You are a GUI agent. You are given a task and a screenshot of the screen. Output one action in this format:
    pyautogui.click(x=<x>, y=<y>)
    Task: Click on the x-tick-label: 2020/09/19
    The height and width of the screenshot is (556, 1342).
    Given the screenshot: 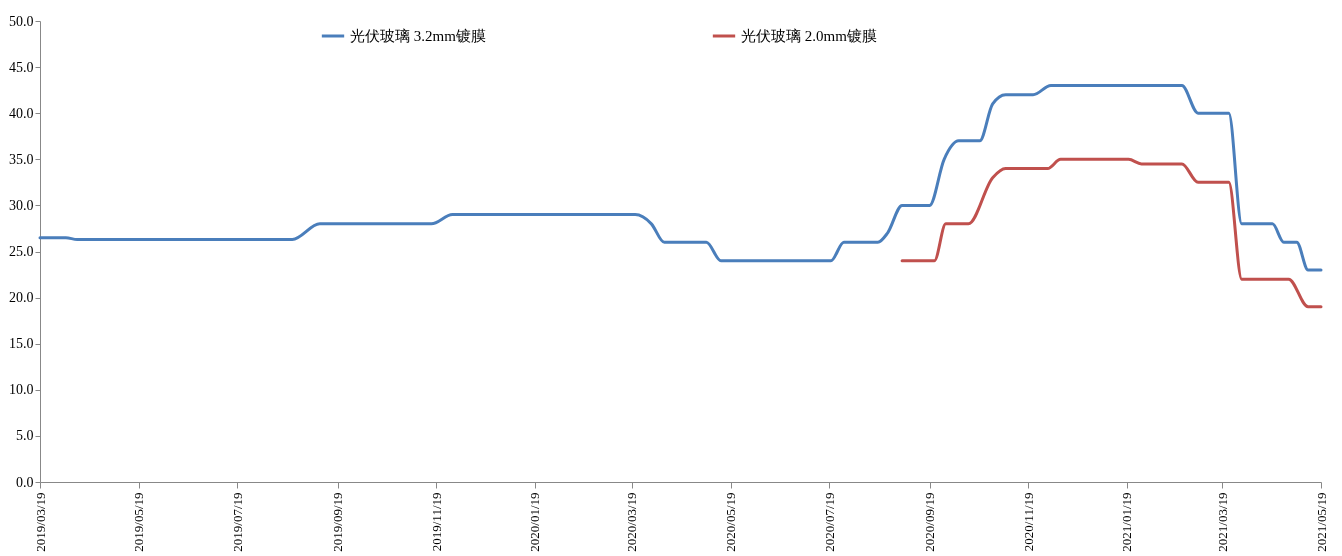 What is the action you would take?
    pyautogui.click(x=930, y=522)
    